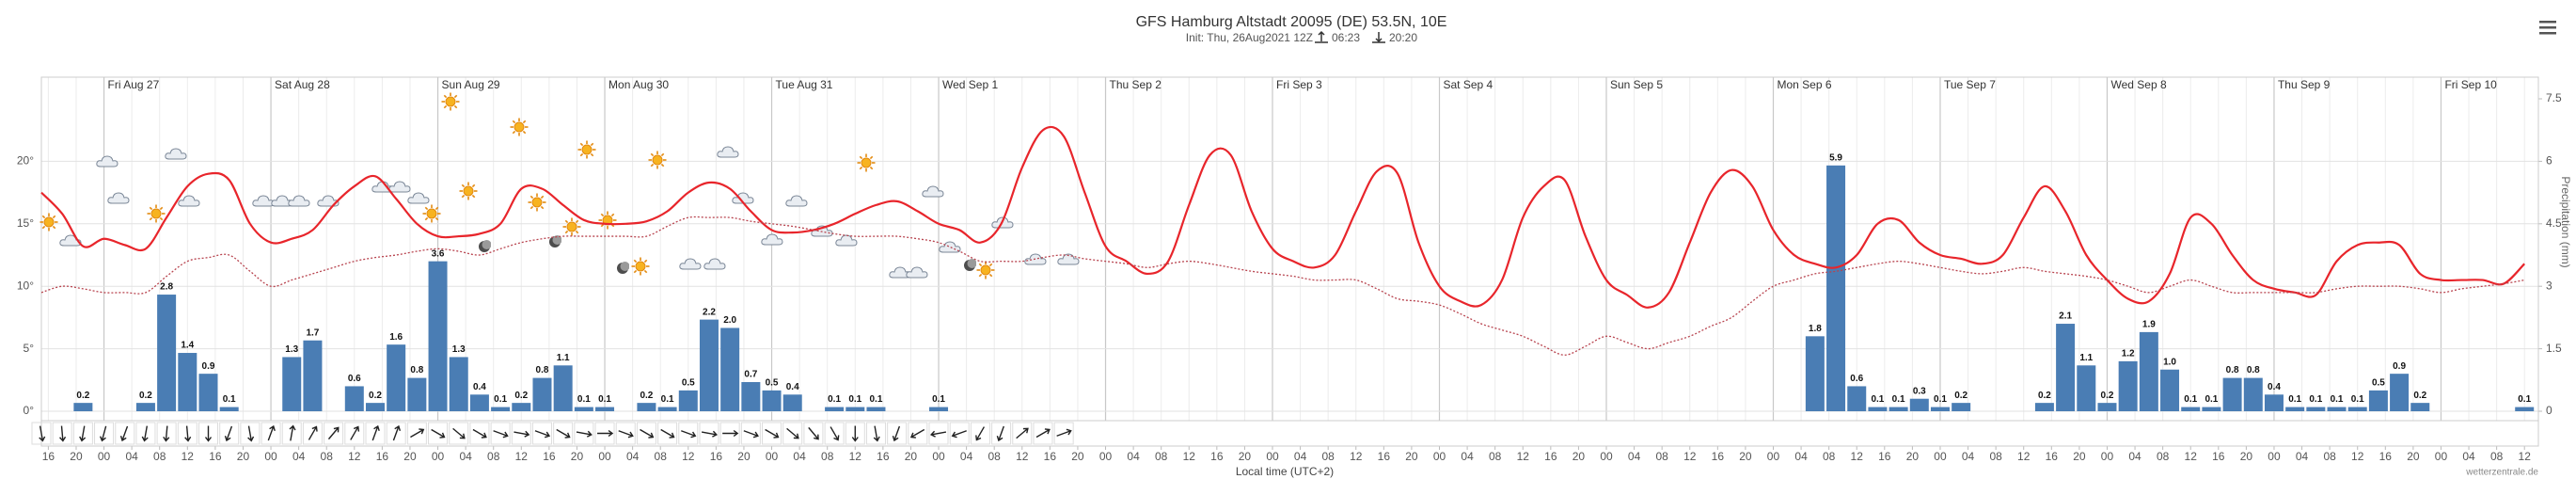 The width and height of the screenshot is (2576, 479). I want to click on menu-icon, so click(2547, 28).